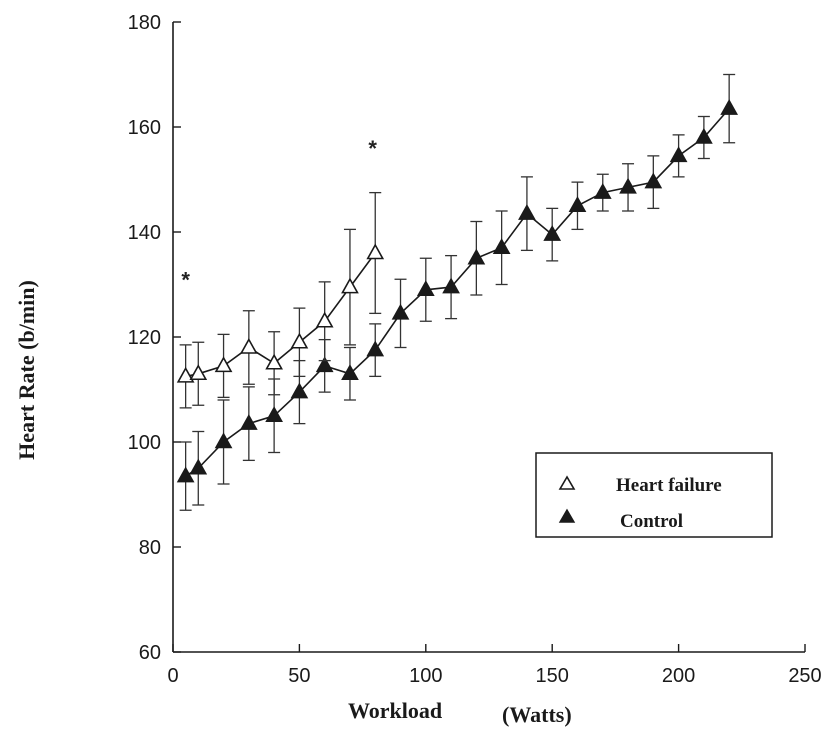 The height and width of the screenshot is (732, 828). What do you see at coordinates (144, 338) in the screenshot?
I see `y-tick-label: 120` at bounding box center [144, 338].